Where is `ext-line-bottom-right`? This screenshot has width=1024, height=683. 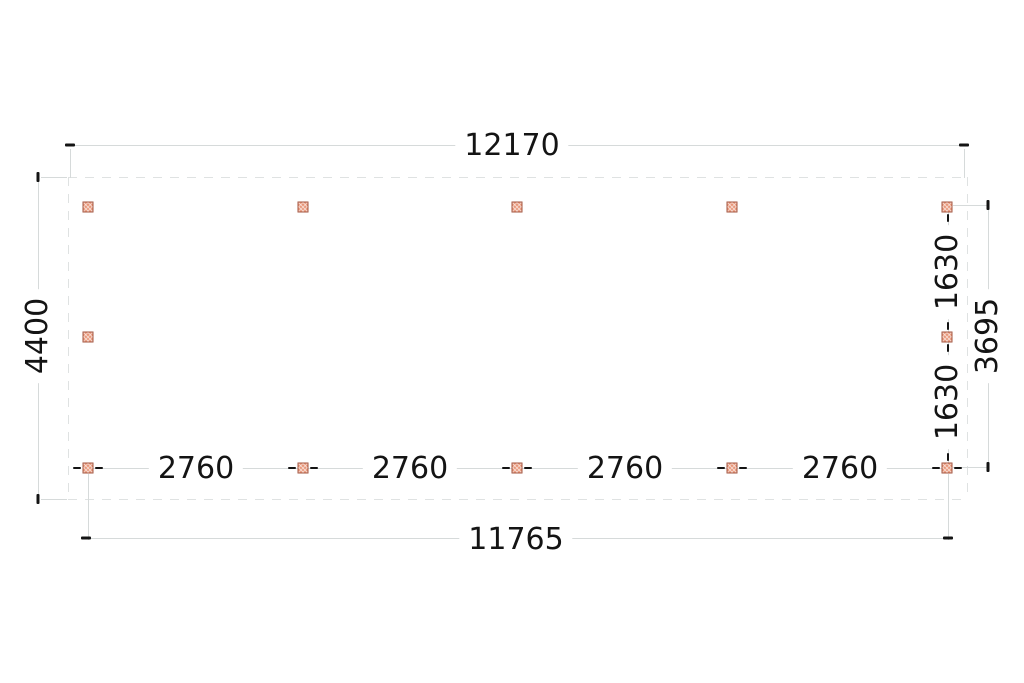 ext-line-bottom-right is located at coordinates (948, 507).